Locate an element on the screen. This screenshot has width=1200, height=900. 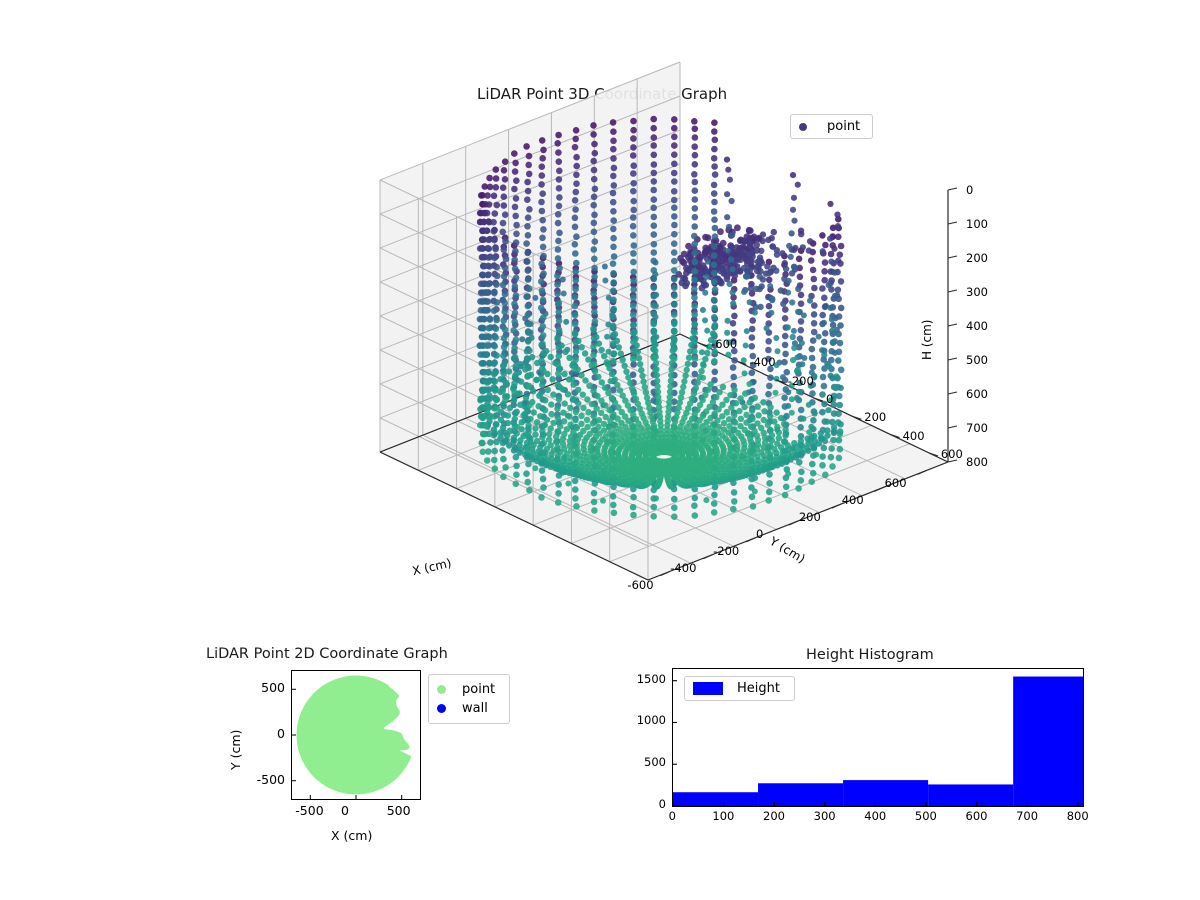
legend2d-row-wall: wall is located at coordinates (466, 708).